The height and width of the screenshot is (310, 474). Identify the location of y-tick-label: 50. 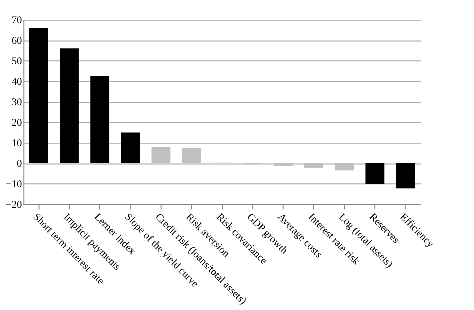
(17, 62).